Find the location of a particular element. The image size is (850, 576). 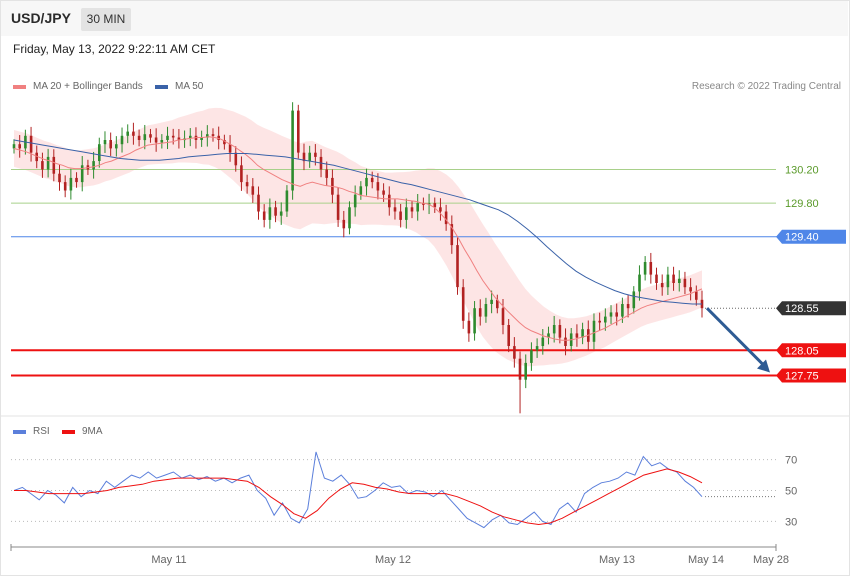

level-tag-128.05 is located at coordinates (811, 350).